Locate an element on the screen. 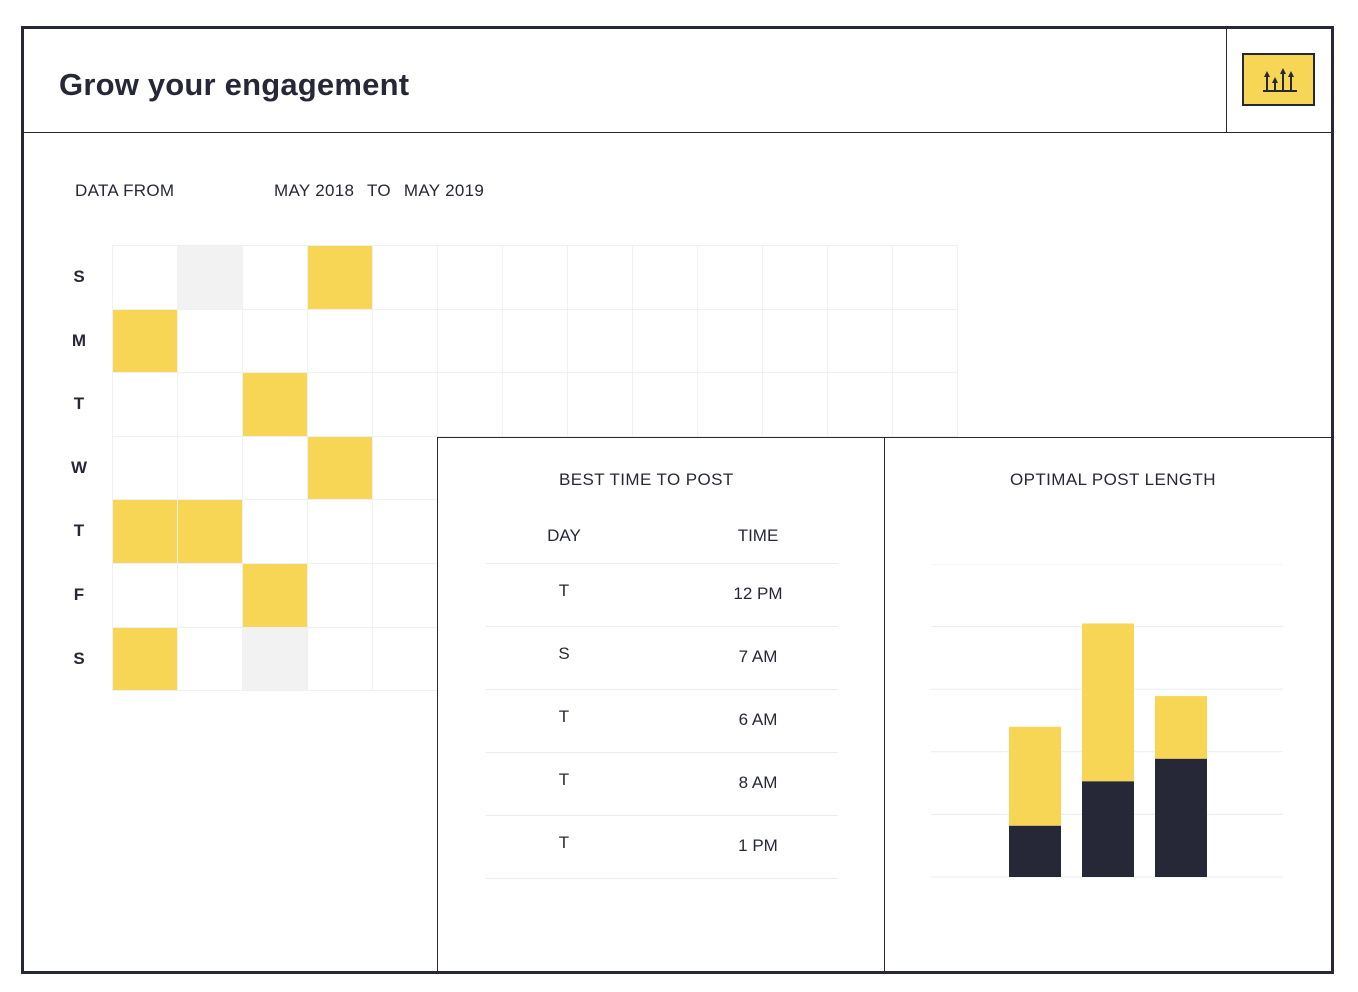 This screenshot has width=1358, height=992. table-row: T 8 AM is located at coordinates (662, 784).